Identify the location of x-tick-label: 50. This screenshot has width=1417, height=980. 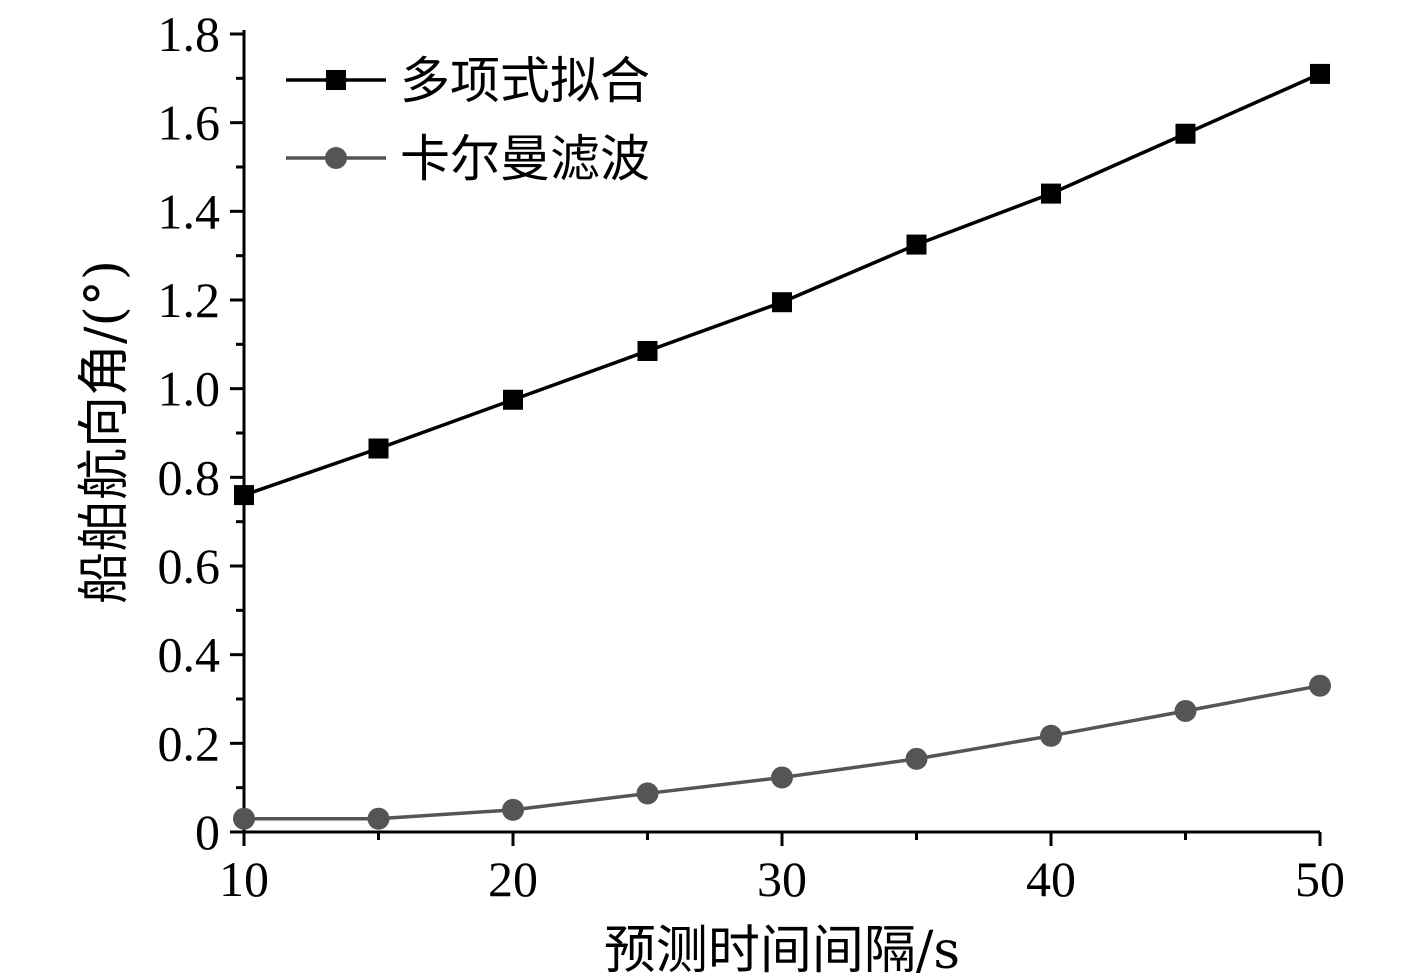
(1320, 879).